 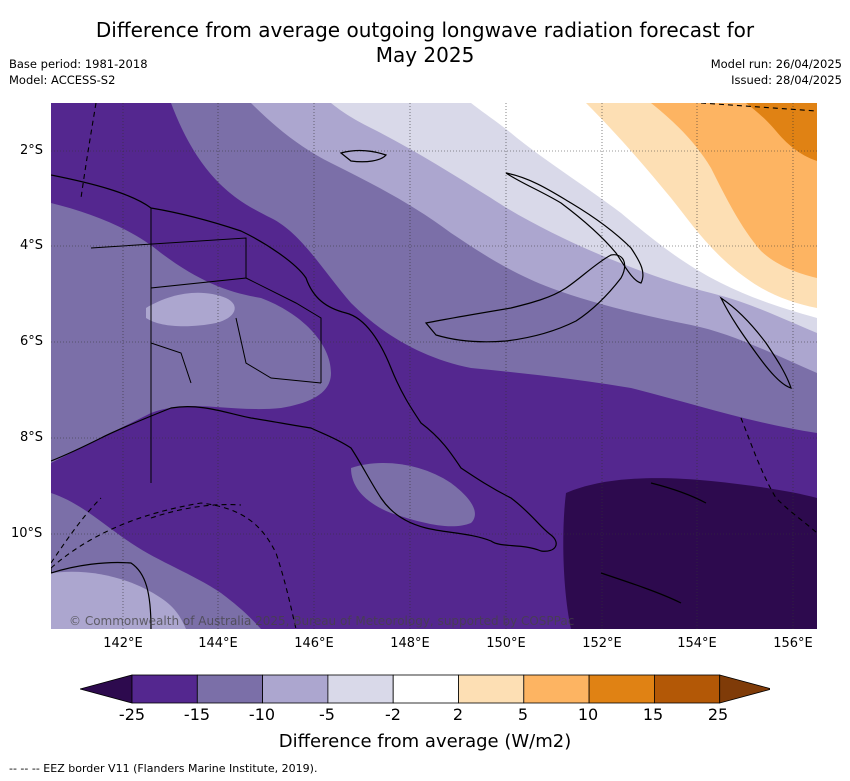 What do you see at coordinates (653, 543) in the screenshot?
I see `island-group-east` at bounding box center [653, 543].